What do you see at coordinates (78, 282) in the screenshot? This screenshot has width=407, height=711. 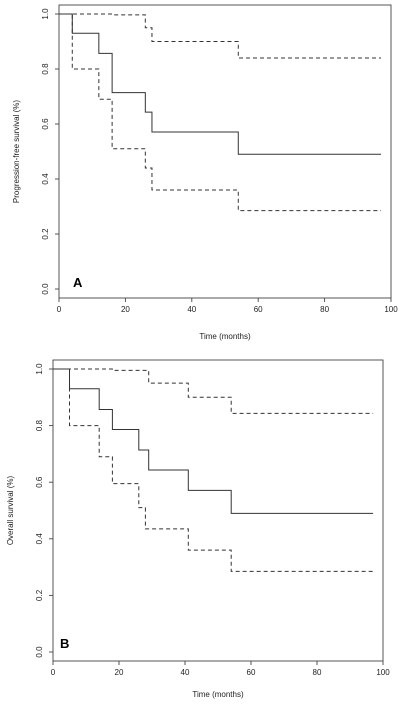 I see `panel-label: A` at bounding box center [78, 282].